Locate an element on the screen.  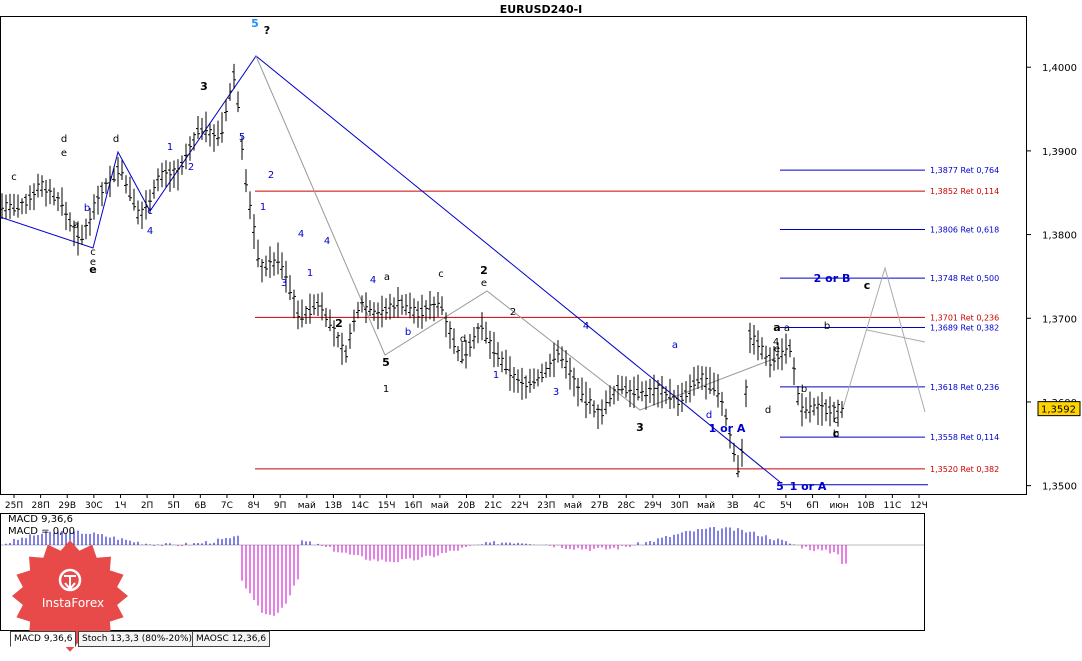
time-tick-label: 8Ч is located at coordinates (254, 506).